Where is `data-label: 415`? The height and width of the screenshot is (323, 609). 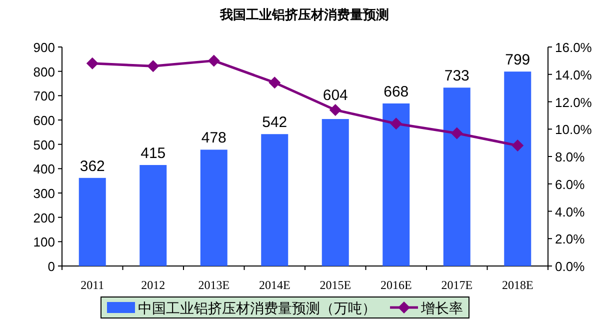
data-label: 415 is located at coordinates (153, 153).